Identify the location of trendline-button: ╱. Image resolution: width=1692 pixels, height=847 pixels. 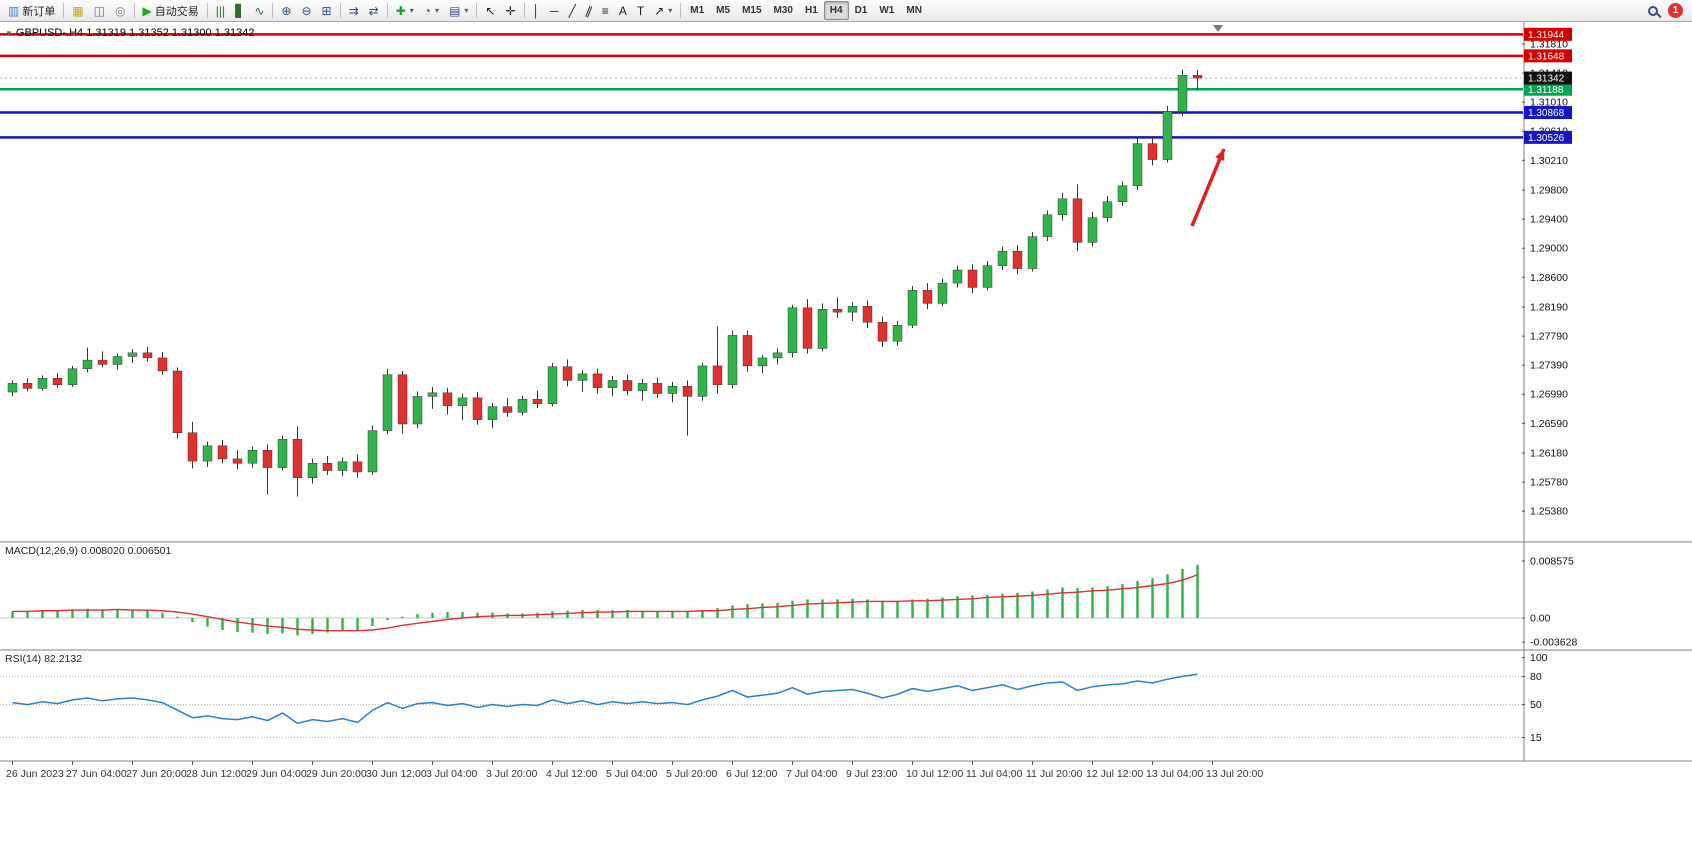
(572, 10).